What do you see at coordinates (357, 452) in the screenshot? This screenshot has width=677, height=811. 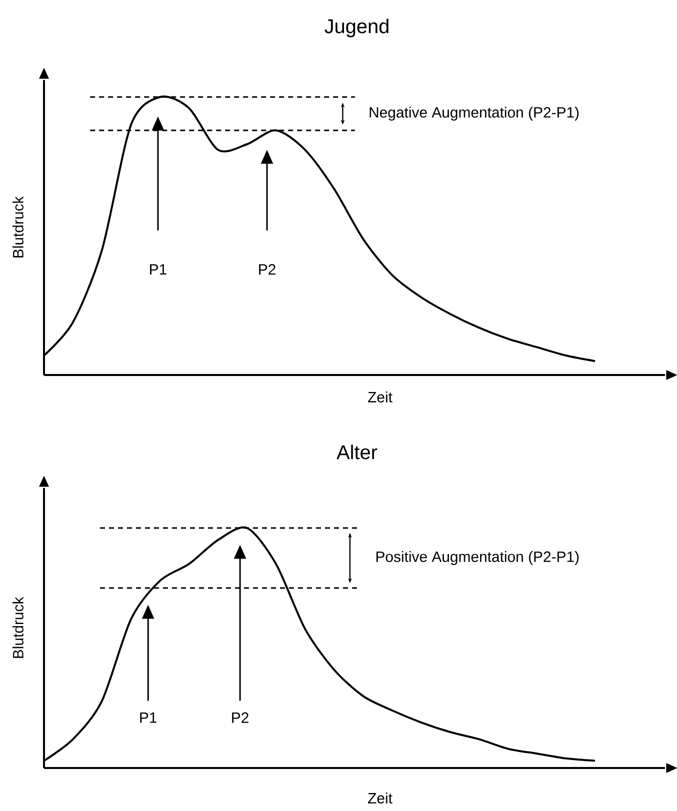 I see `chart-title: Alter` at bounding box center [357, 452].